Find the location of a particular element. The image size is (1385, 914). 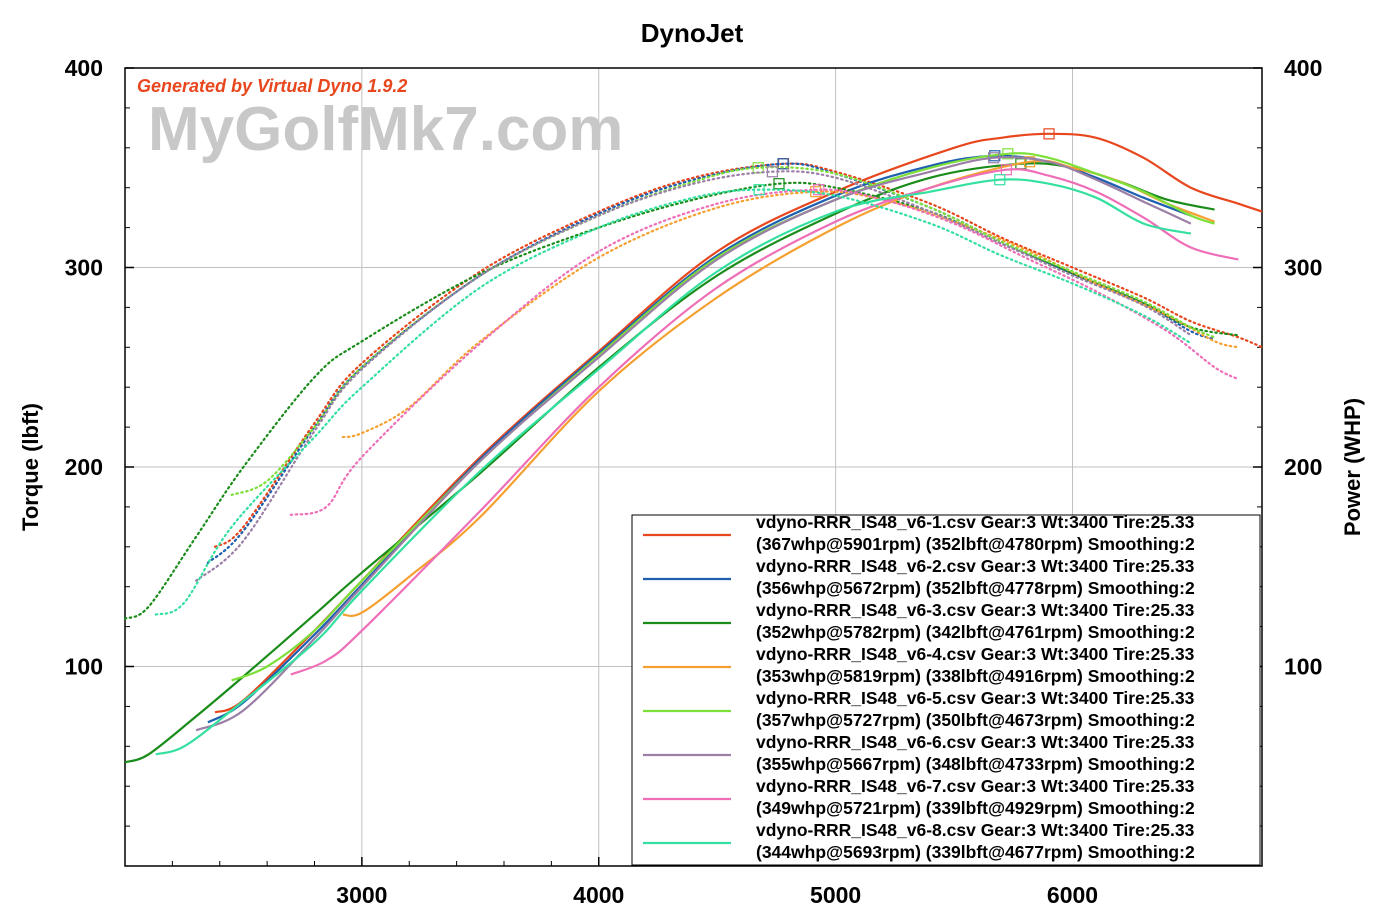

x-tick-label: 5000 is located at coordinates (835, 895).